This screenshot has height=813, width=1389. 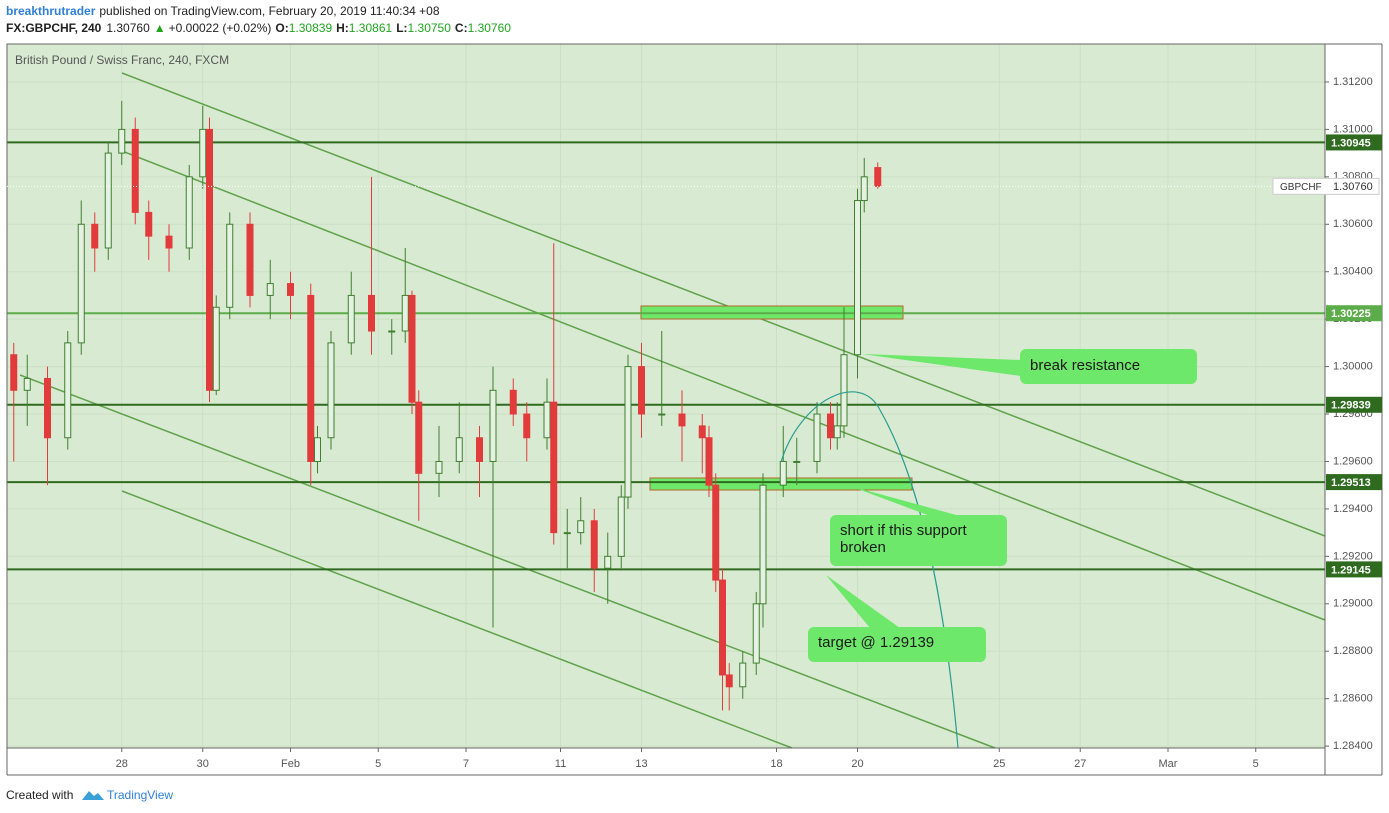 I want to click on ohlc-label: C:, so click(x=461, y=28).